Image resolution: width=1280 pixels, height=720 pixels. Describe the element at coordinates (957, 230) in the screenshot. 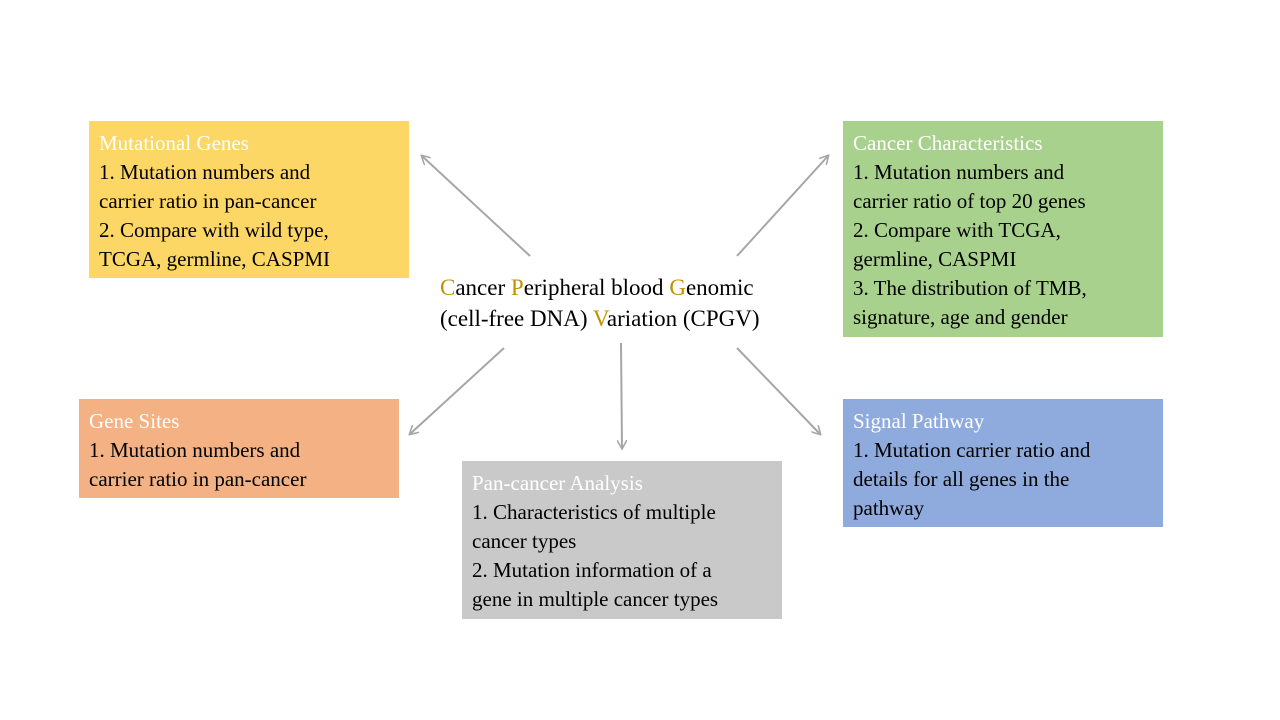

I see `cancer-characteristics-line-3: 2. Compare with TCGA,` at that location.